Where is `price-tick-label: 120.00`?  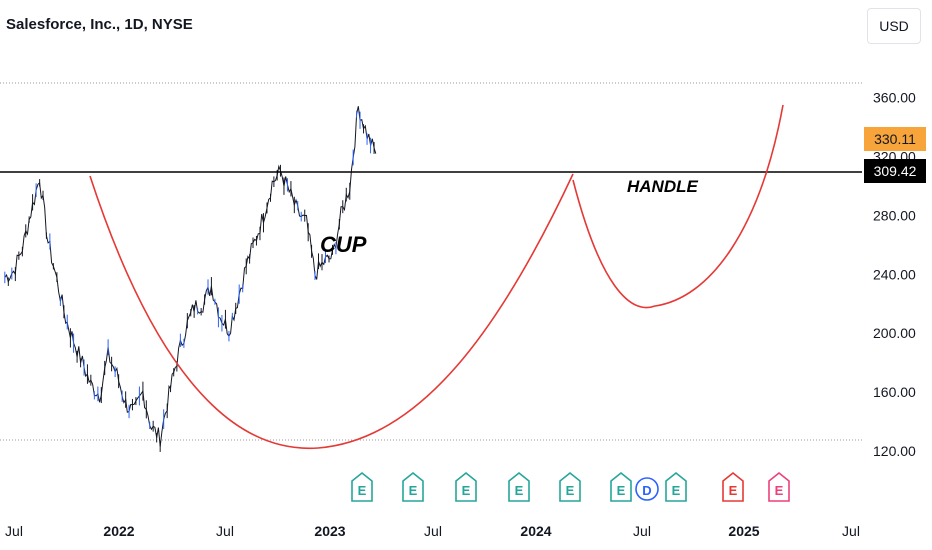
price-tick-label: 120.00 is located at coordinates (894, 451).